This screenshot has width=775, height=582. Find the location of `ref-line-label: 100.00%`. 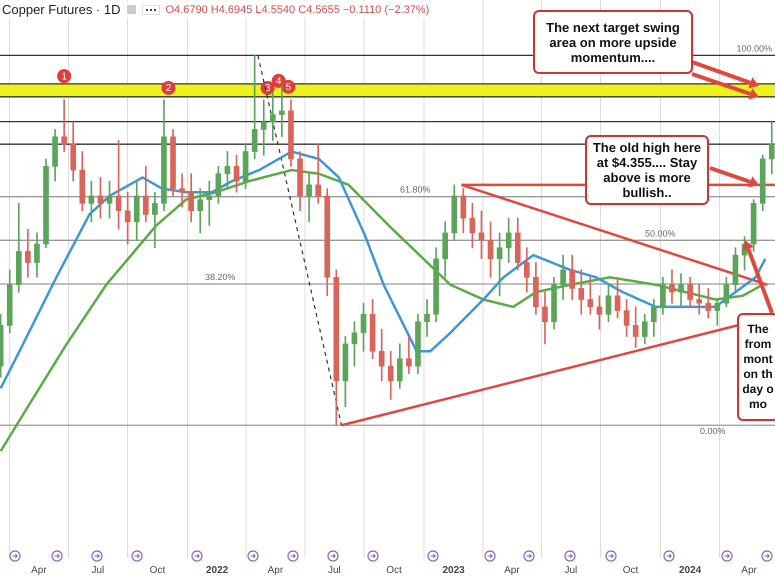

ref-line-label: 100.00% is located at coordinates (754, 48).